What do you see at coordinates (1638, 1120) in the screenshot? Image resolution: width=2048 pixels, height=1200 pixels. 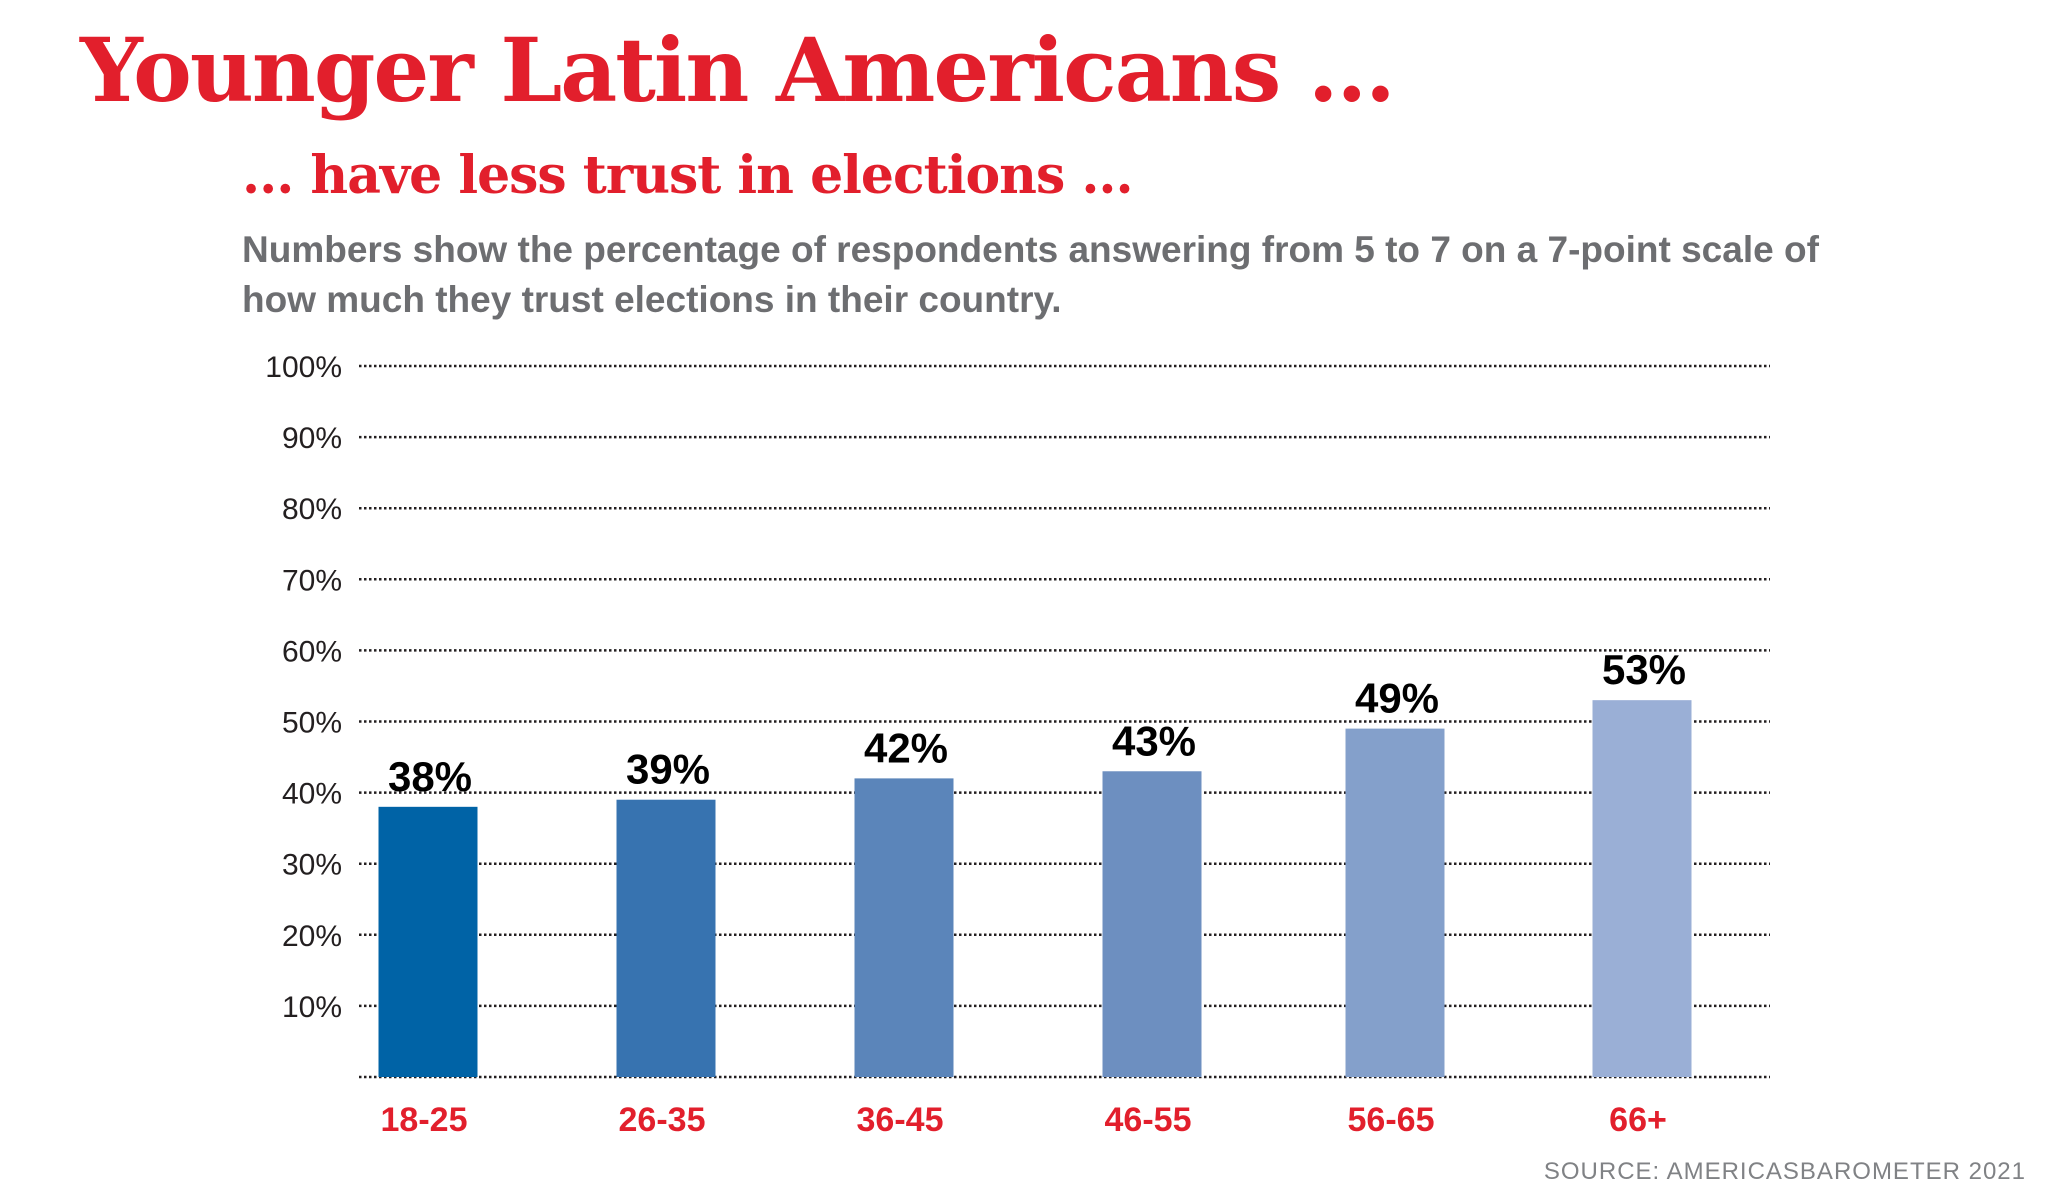 I see `x-tick-label: 66+` at bounding box center [1638, 1120].